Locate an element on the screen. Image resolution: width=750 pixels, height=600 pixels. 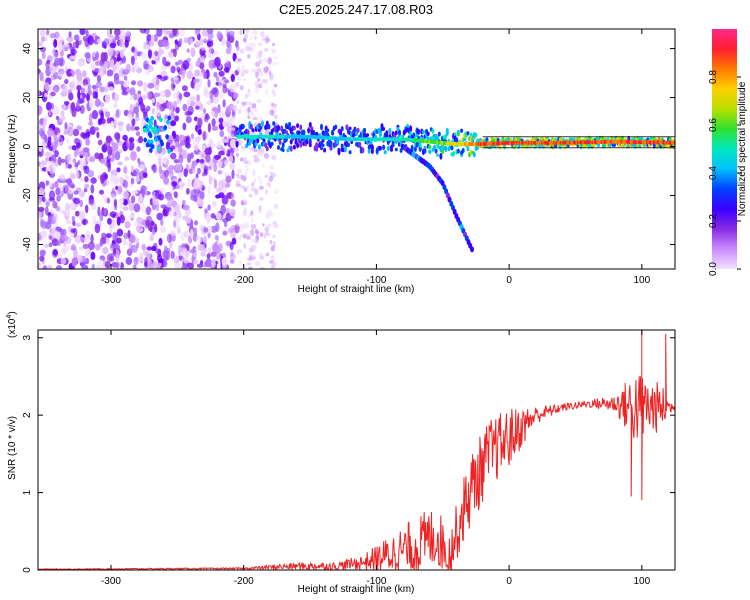
y-tick-label: 20 is located at coordinates (27, 98).